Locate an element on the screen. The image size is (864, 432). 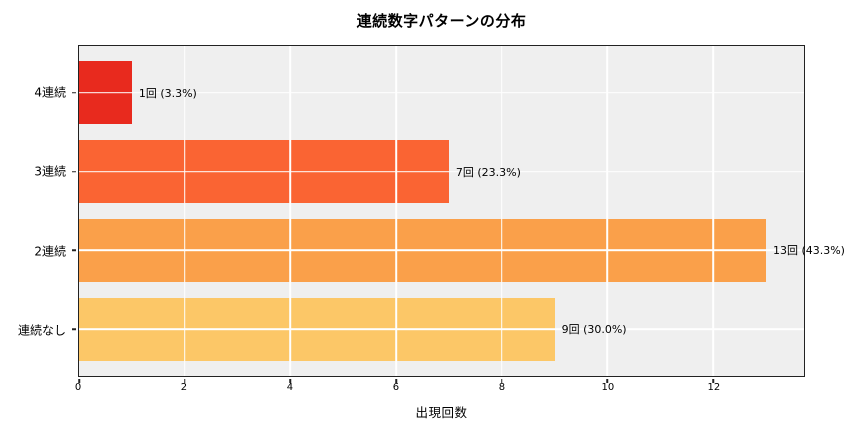
bar-value-label: 1回 (3.3%) is located at coordinates (167, 93).